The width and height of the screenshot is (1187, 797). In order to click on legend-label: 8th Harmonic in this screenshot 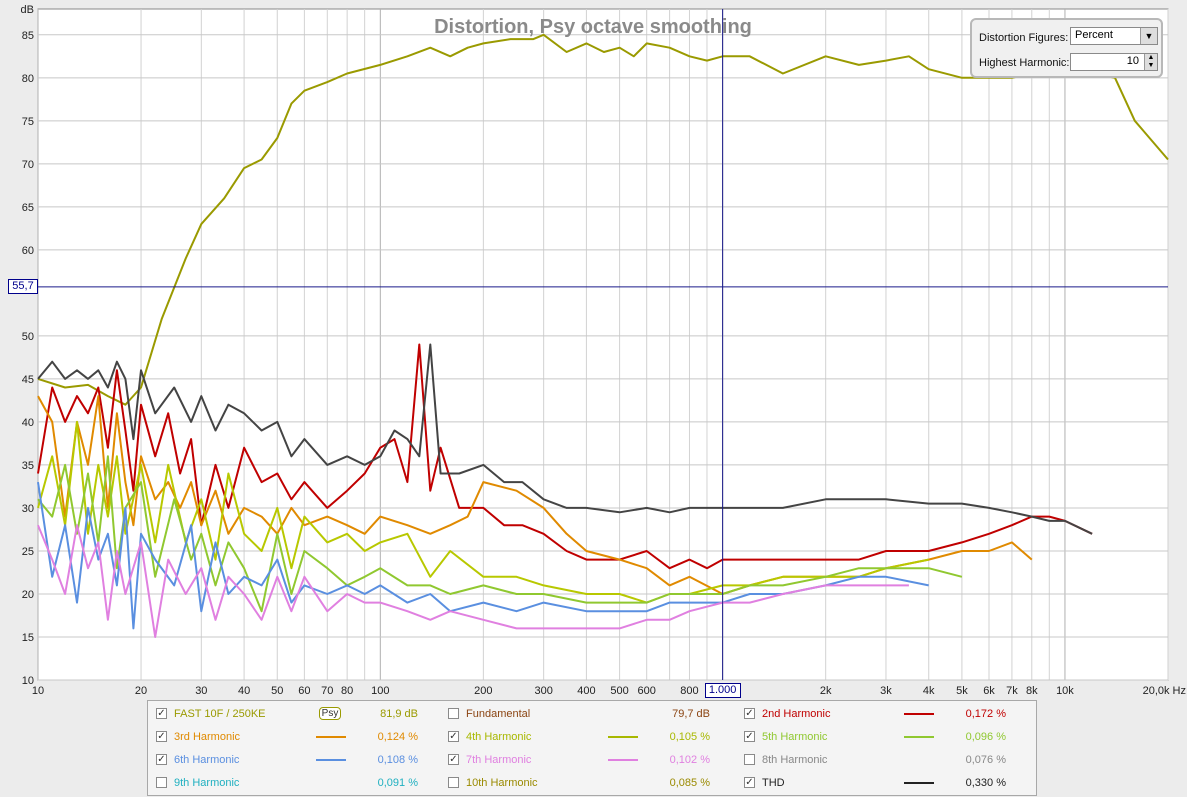, I will do `click(795, 760)`.